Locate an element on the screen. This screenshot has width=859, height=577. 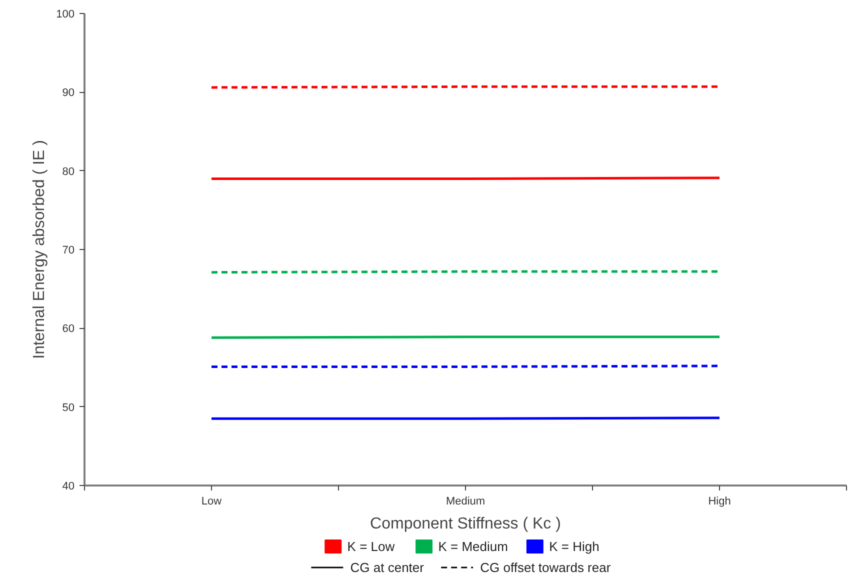
y-tick-label: 90 is located at coordinates (68, 93).